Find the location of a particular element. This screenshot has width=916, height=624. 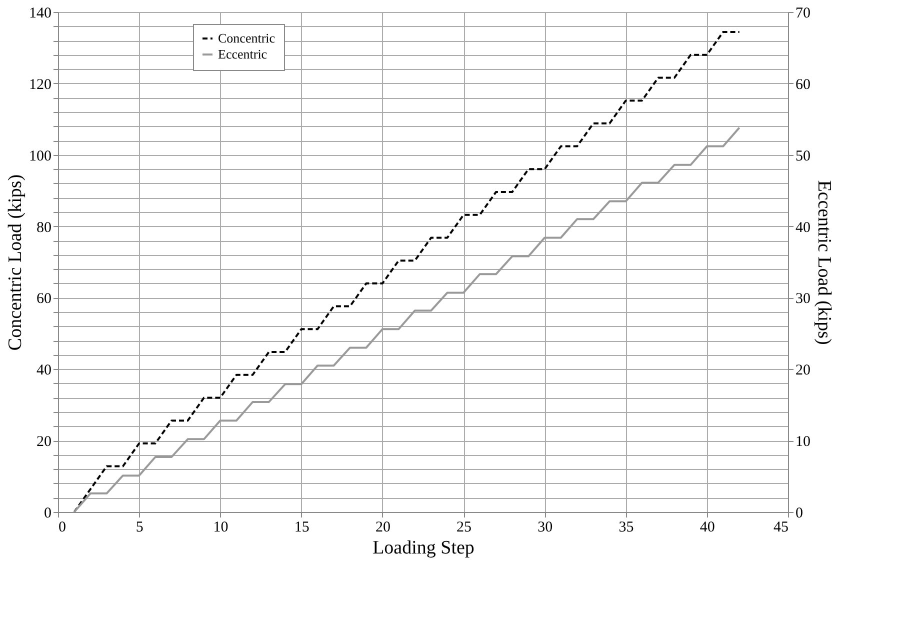

x-tick-label: 10 is located at coordinates (220, 528).